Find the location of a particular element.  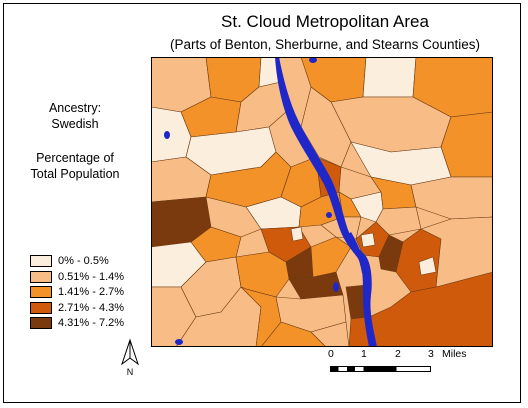

ancestry-value: Swedish is located at coordinates (75, 124).